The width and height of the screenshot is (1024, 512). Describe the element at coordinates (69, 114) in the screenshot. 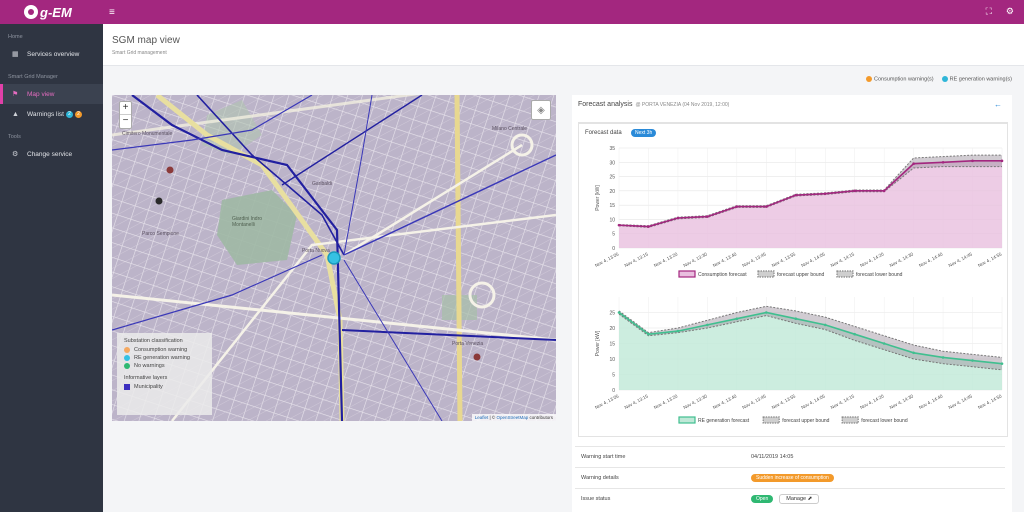

I see `re-warning-count-badge: 2` at that location.